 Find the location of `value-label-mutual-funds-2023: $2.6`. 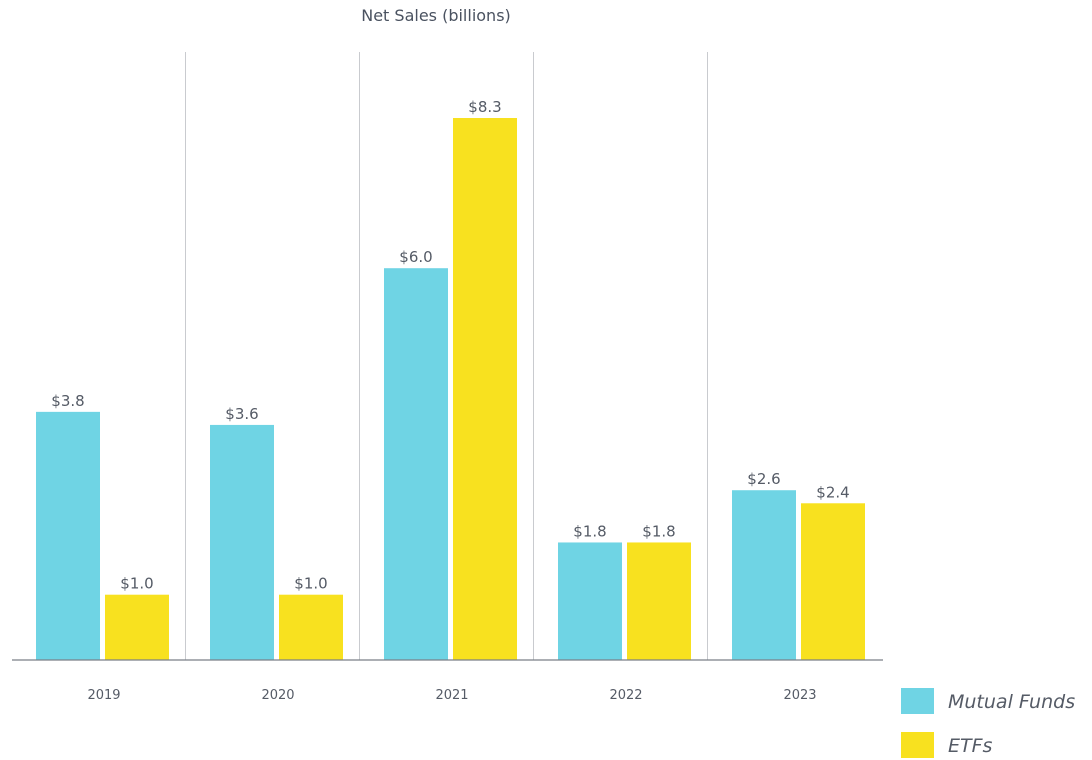

value-label-mutual-funds-2023: $2.6 is located at coordinates (763, 479).